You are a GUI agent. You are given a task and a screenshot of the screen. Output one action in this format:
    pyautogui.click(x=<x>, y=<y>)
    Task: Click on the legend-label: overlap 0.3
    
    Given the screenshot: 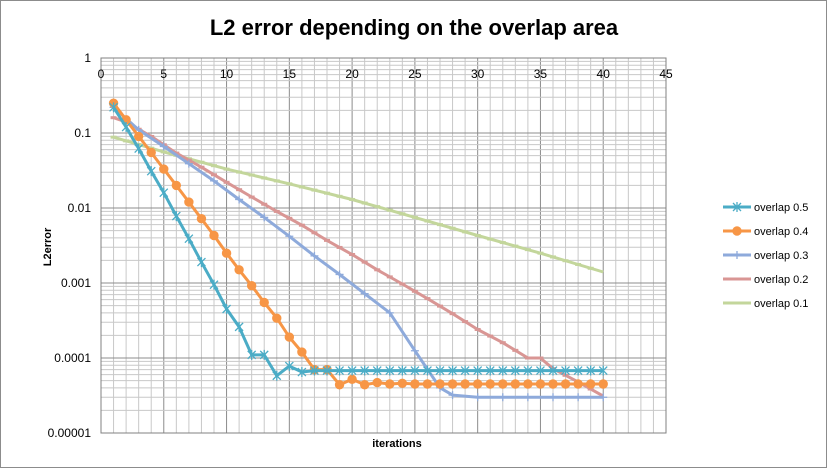 What is the action you would take?
    pyautogui.click(x=781, y=256)
    